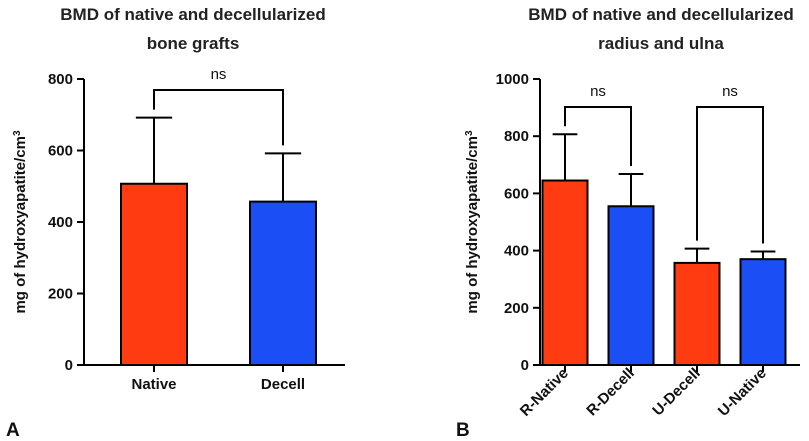 The image size is (809, 441). What do you see at coordinates (512, 79) in the screenshot?
I see `y-tick-label: 1000` at bounding box center [512, 79].